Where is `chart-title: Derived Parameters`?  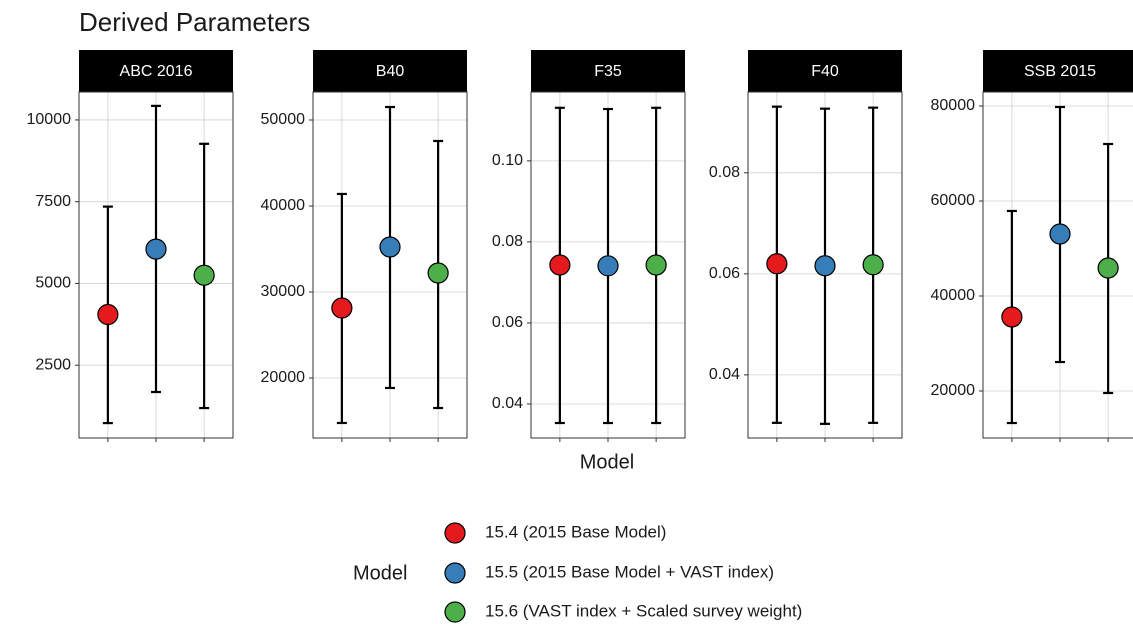 chart-title: Derived Parameters is located at coordinates (194, 22).